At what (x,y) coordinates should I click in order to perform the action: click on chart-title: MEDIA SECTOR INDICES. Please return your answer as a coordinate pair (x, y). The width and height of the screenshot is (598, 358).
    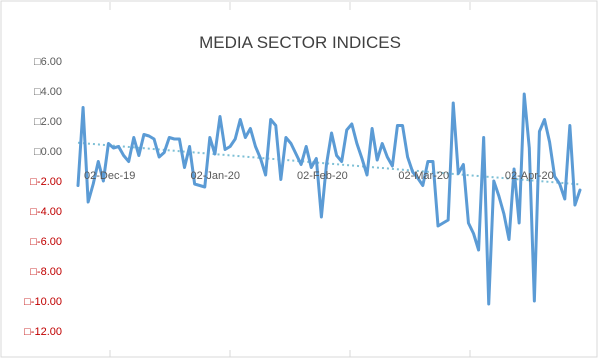
    Looking at the image, I should click on (300, 42).